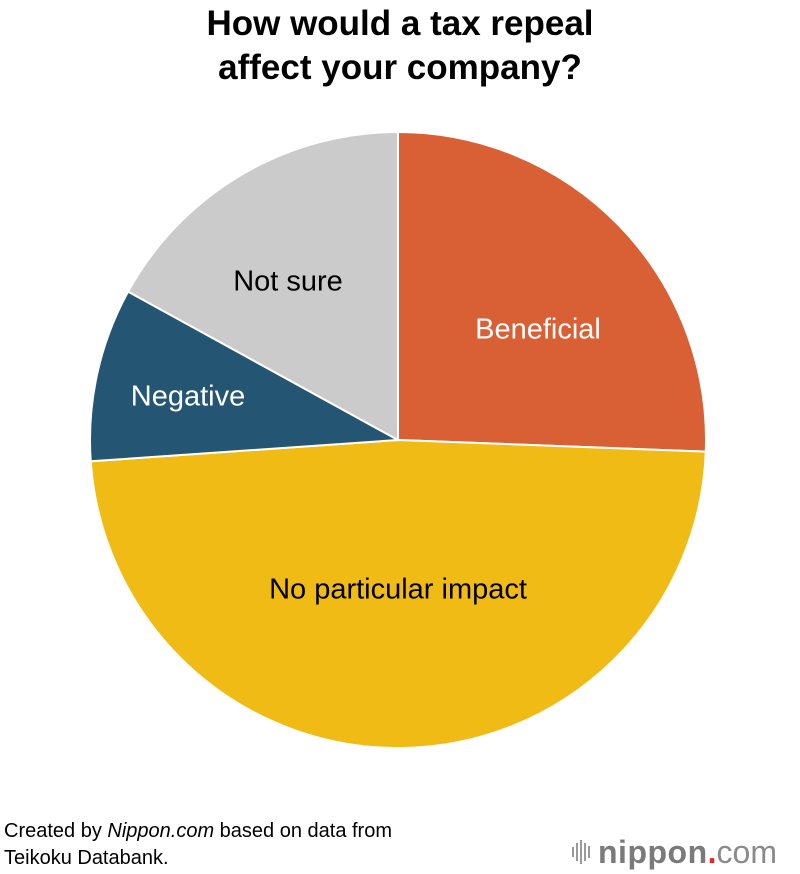 The width and height of the screenshot is (800, 874). I want to click on source-line-2: Teikoku Databank., so click(86, 858).